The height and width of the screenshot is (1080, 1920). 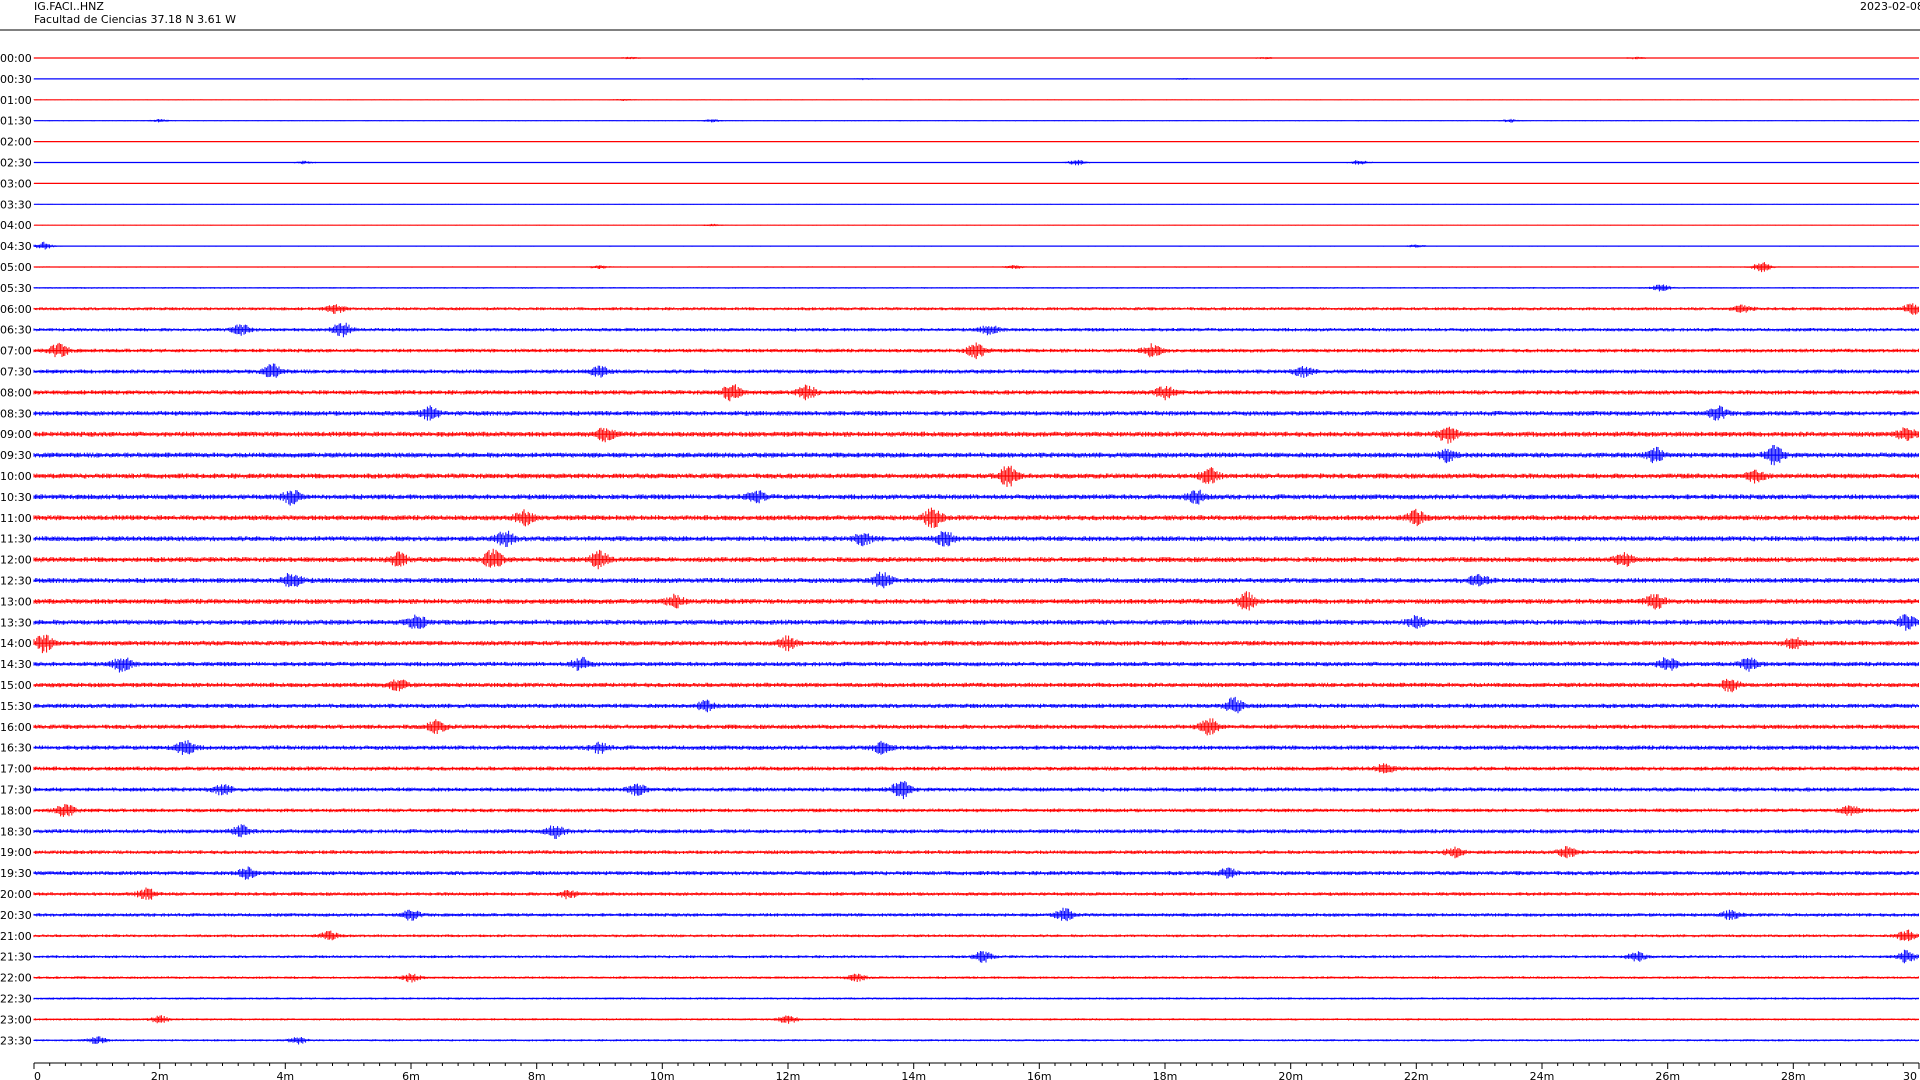 I want to click on x-axis-tick-label: 4m, so click(x=285, y=1075).